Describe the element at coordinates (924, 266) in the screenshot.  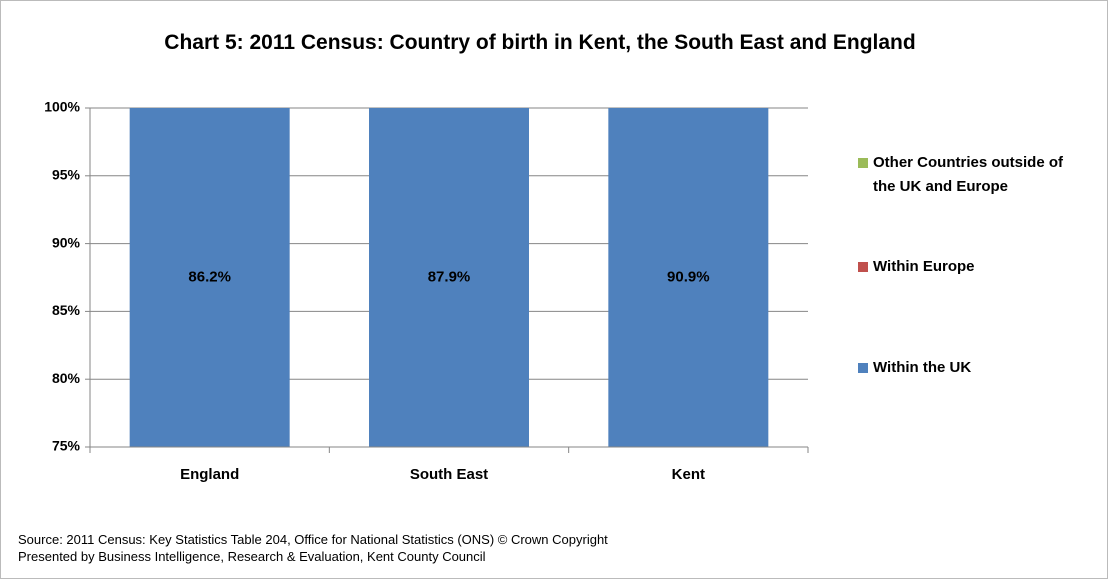
I see `legend-label: Within Europe` at that location.